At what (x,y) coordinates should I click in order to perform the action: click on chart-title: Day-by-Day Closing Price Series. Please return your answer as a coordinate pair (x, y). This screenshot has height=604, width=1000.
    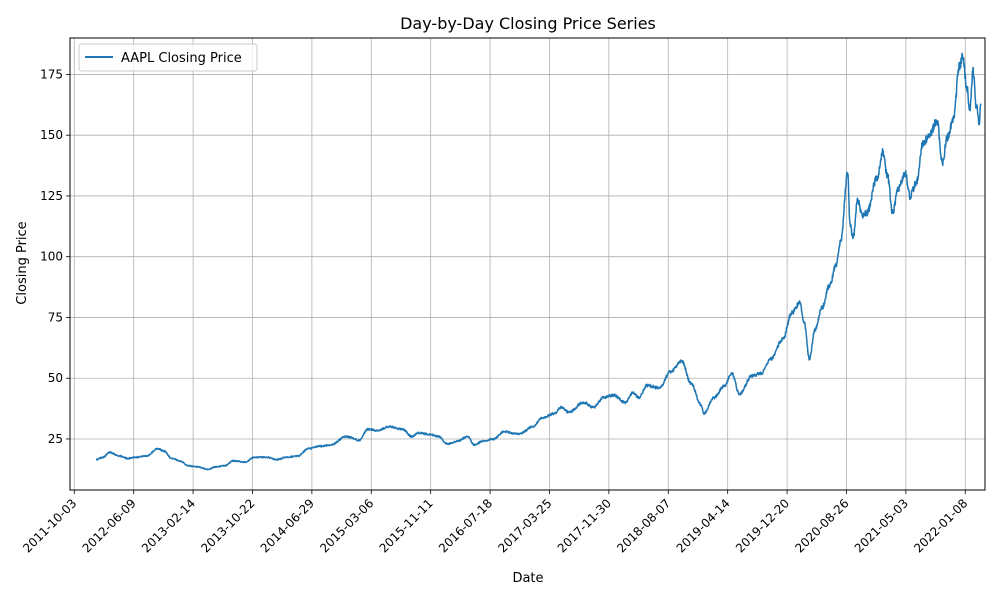
    Looking at the image, I should click on (528, 23).